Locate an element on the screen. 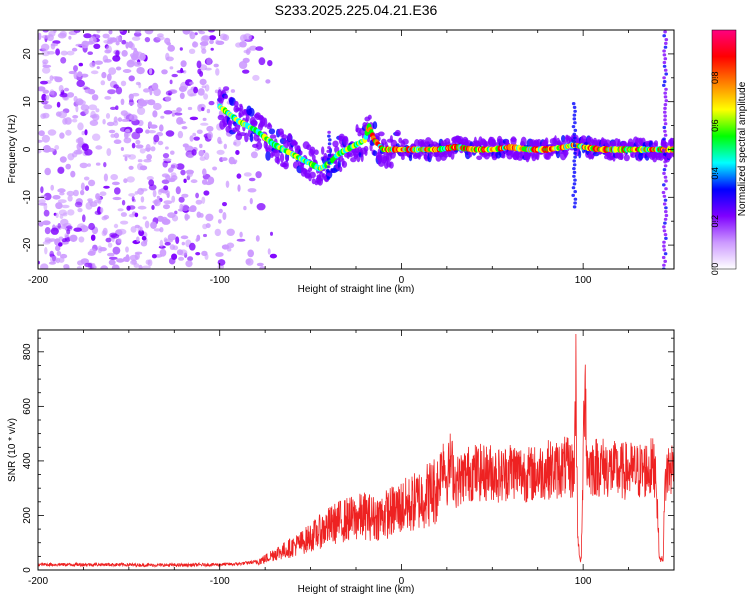  x-tick-label: 100 is located at coordinates (583, 581).